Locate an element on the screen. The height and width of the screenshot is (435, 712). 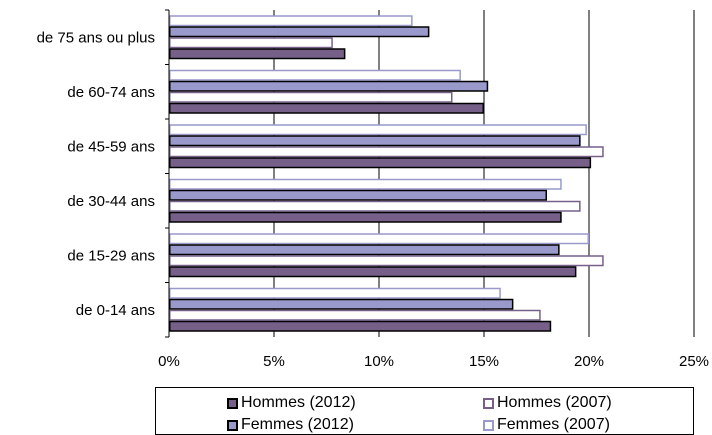
legend-item-hommes-2012: Hommes (2012) is located at coordinates (291, 403).